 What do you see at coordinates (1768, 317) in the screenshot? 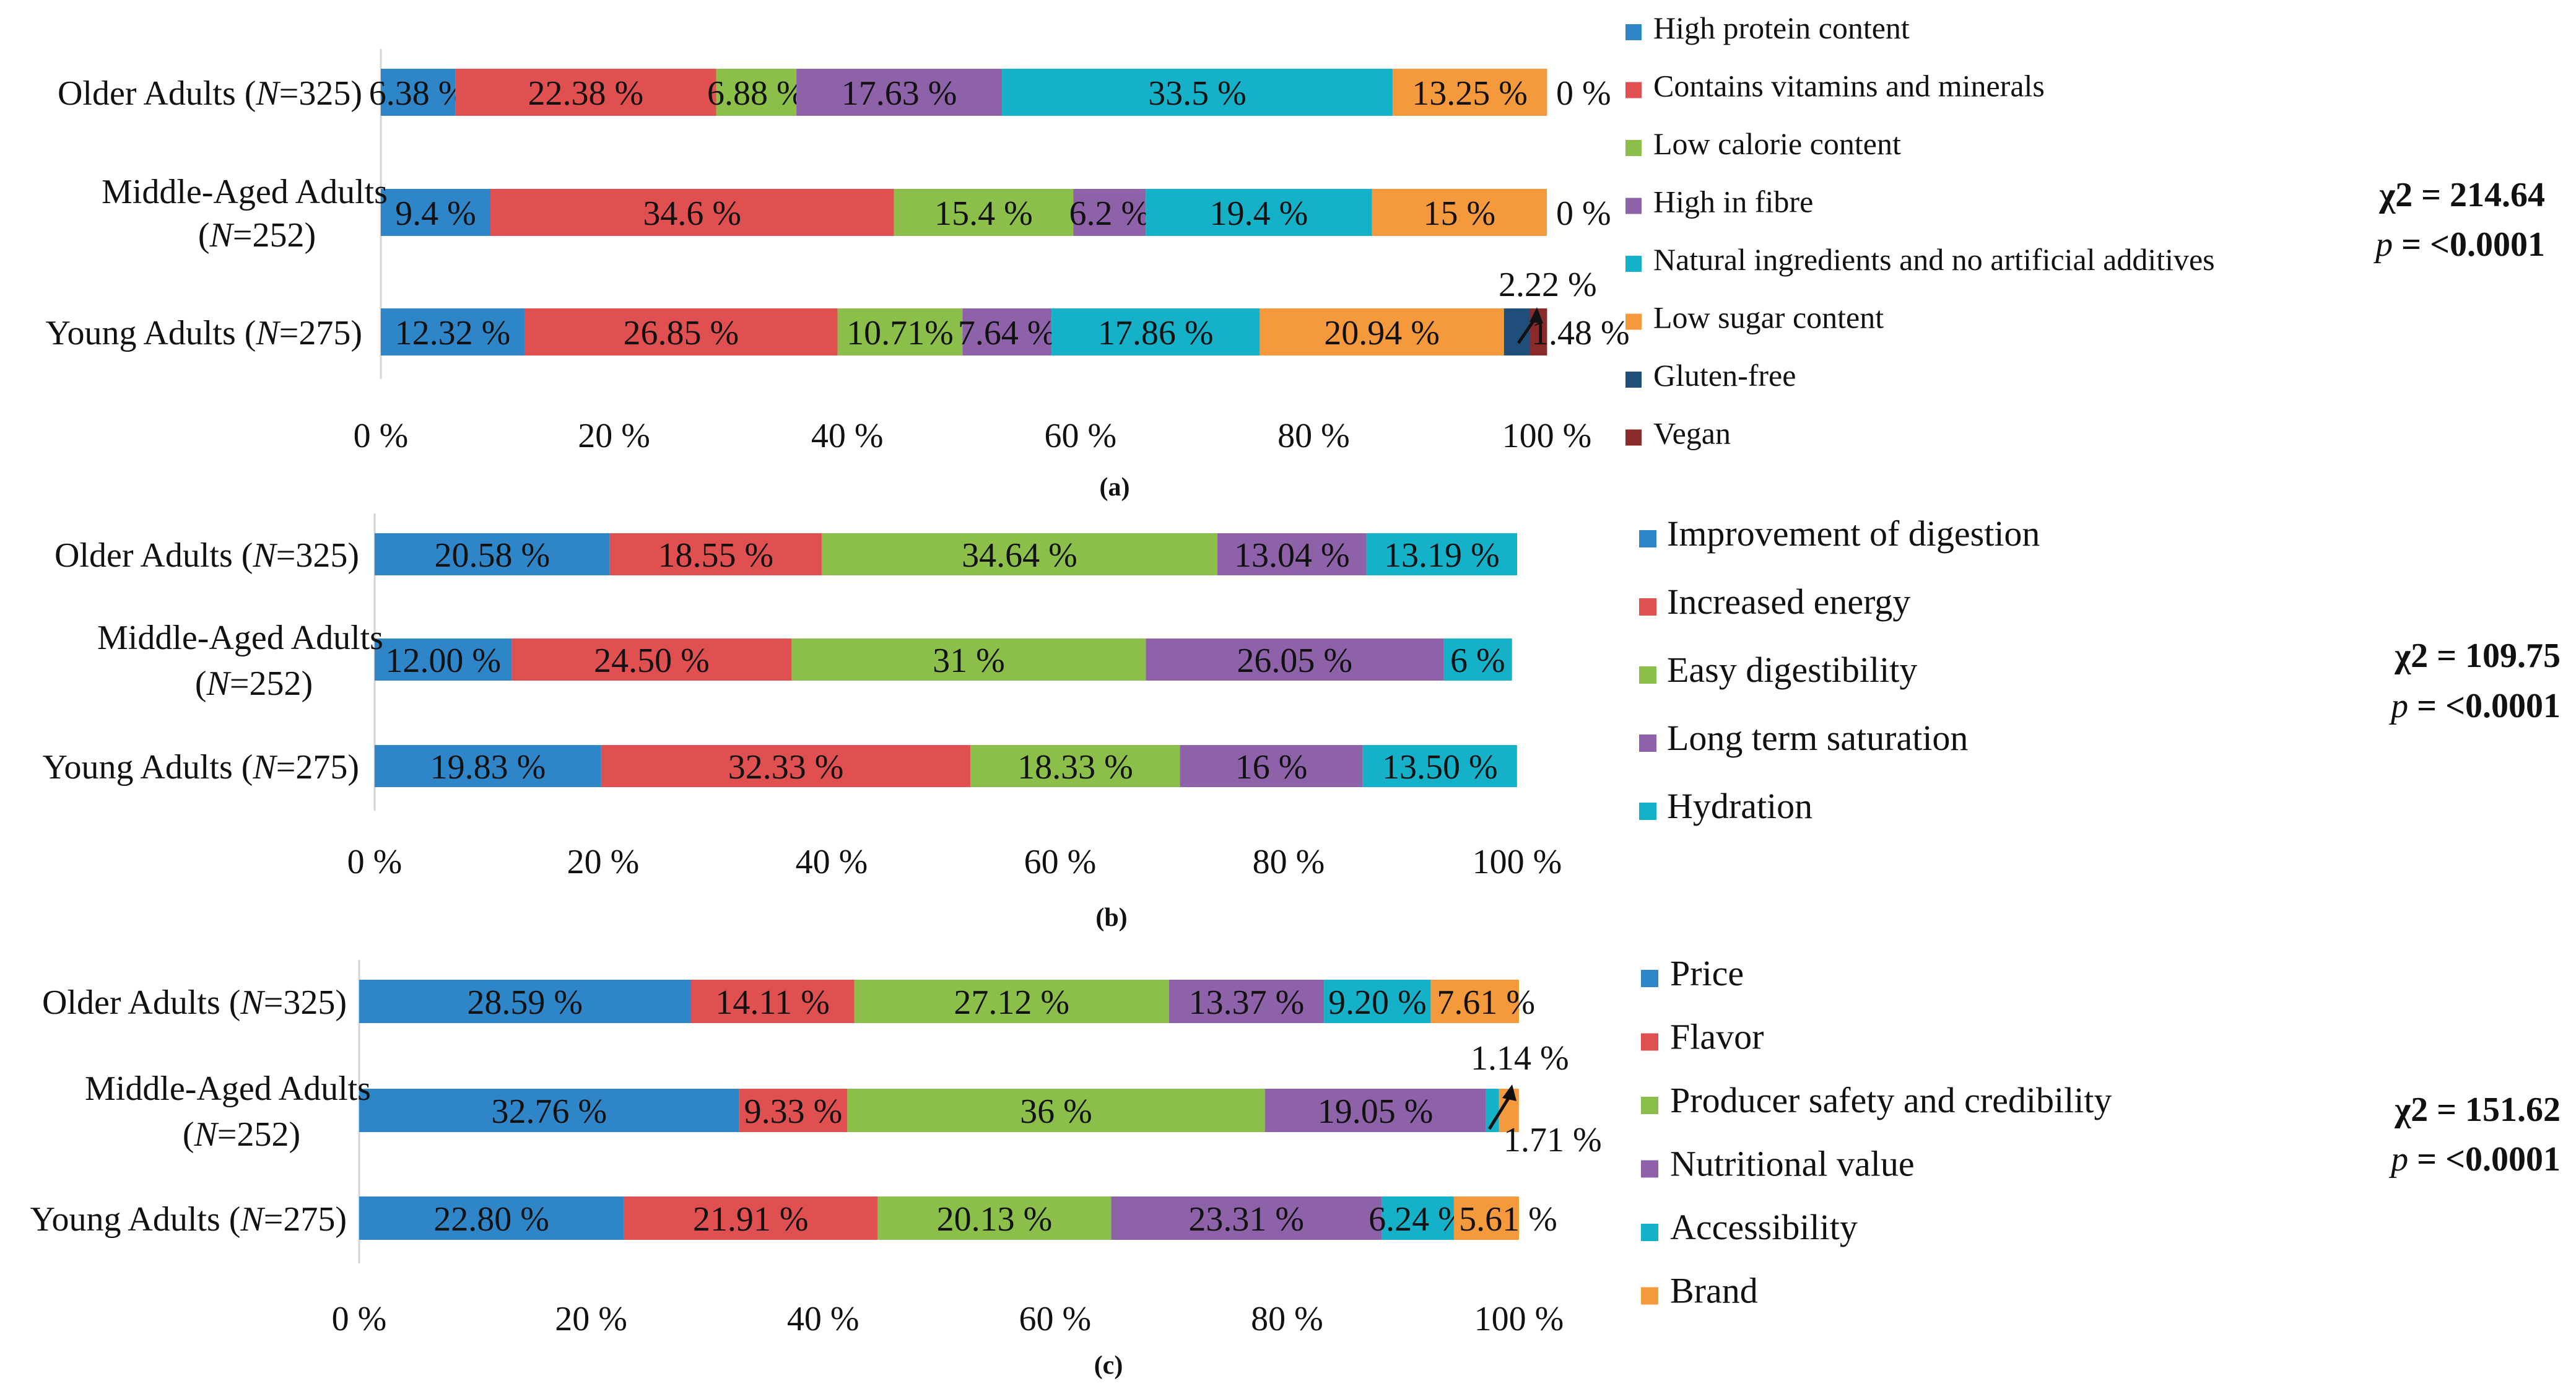
I see `legend-label: Low sugar content` at bounding box center [1768, 317].